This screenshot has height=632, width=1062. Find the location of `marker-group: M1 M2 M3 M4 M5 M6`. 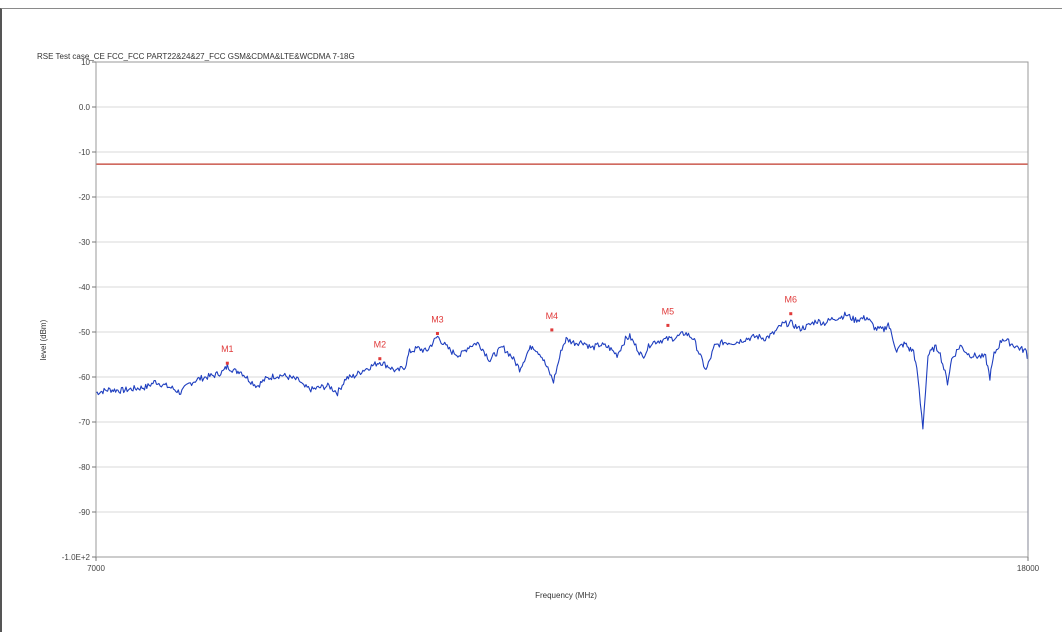

marker-group: M1 M2 M3 M4 M5 M6 is located at coordinates (509, 330).